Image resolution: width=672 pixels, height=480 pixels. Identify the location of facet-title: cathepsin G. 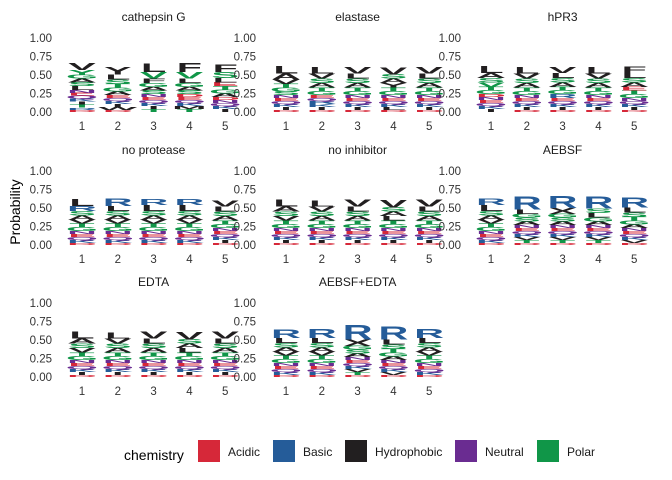
(154, 17).